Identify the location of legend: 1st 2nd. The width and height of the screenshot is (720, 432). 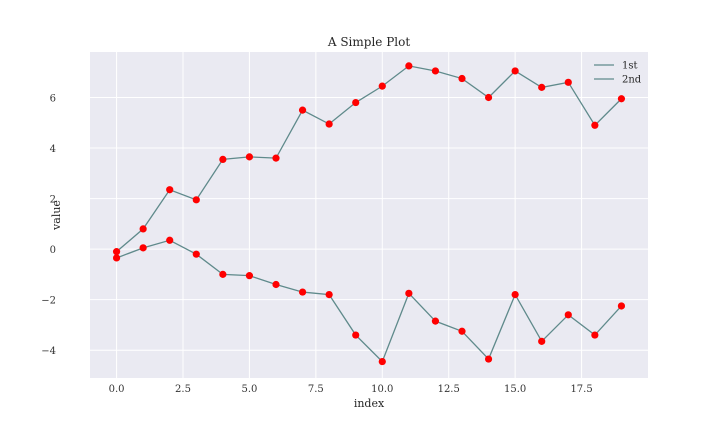
(618, 73).